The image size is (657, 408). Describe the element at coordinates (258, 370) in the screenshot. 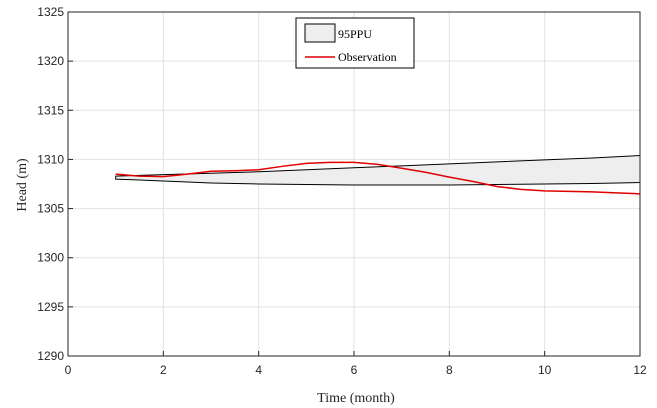

I see `x-tick-label: 4` at that location.